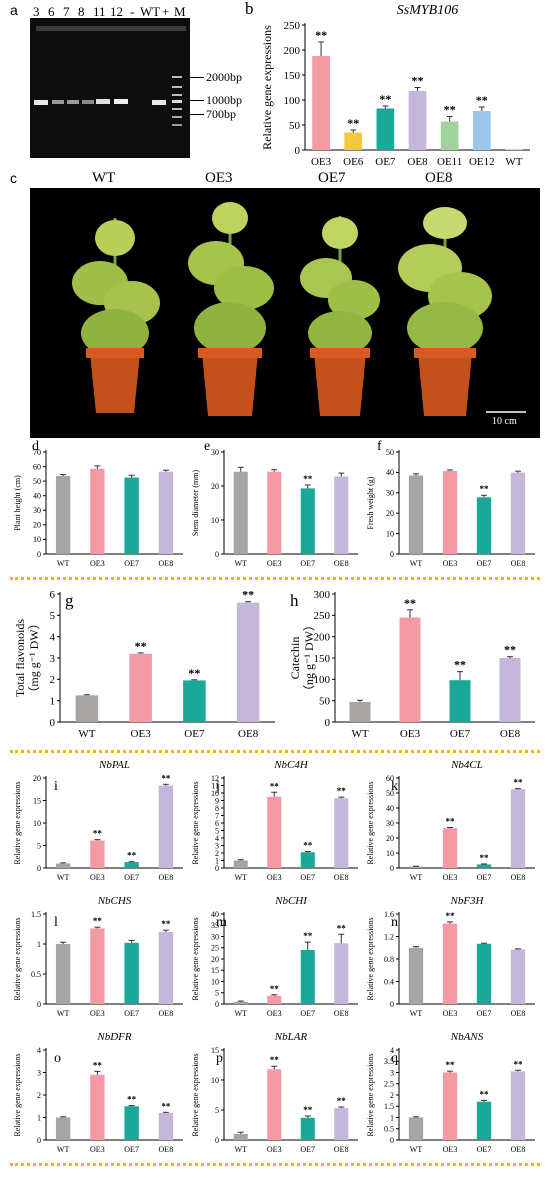  What do you see at coordinates (390, 778) in the screenshot?
I see `y-tick-label: 60` at bounding box center [390, 778].